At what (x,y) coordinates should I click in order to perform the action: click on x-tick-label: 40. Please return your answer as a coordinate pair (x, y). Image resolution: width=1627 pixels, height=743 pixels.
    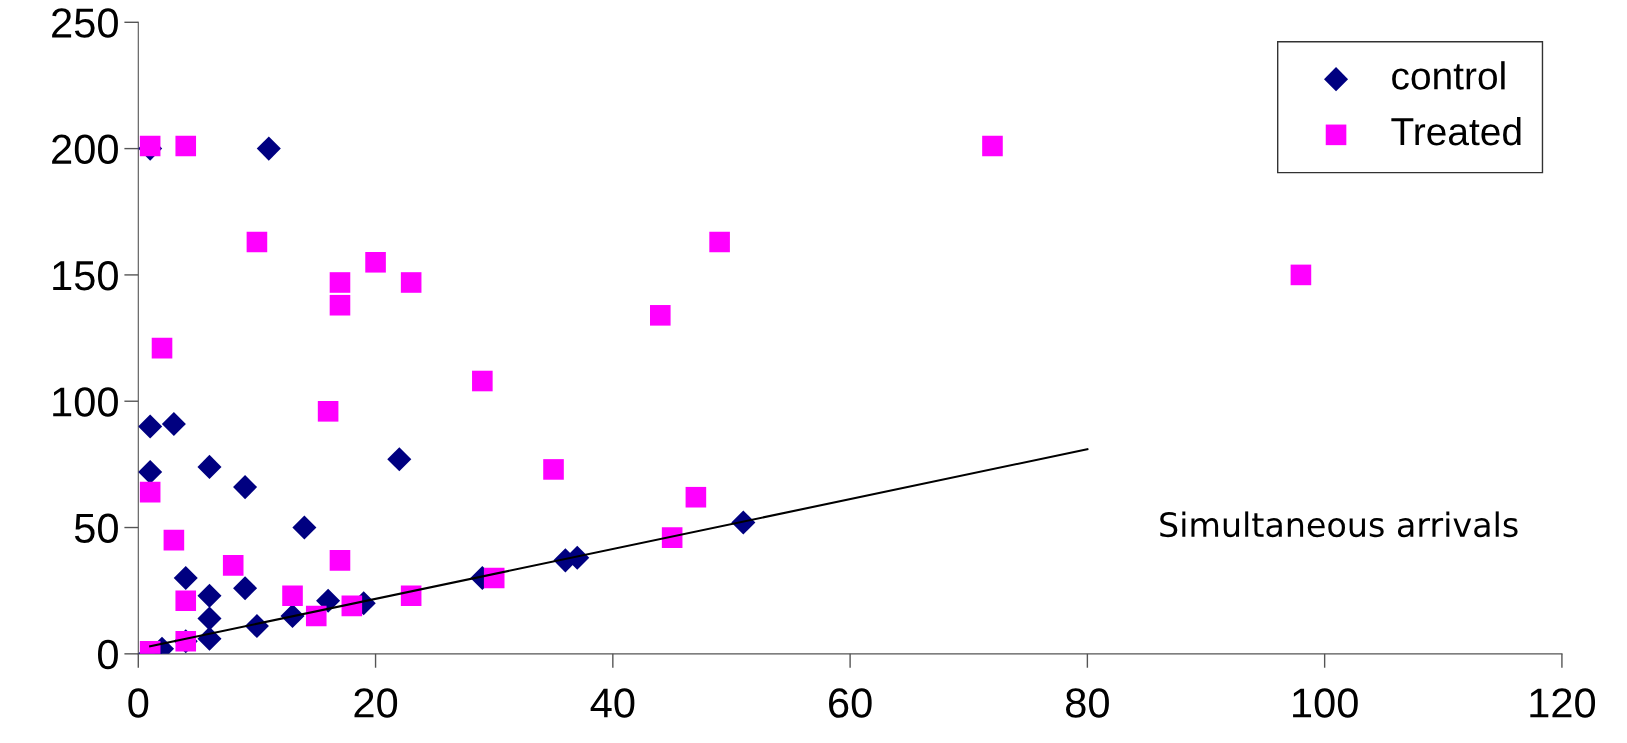
    Looking at the image, I should click on (612, 703).